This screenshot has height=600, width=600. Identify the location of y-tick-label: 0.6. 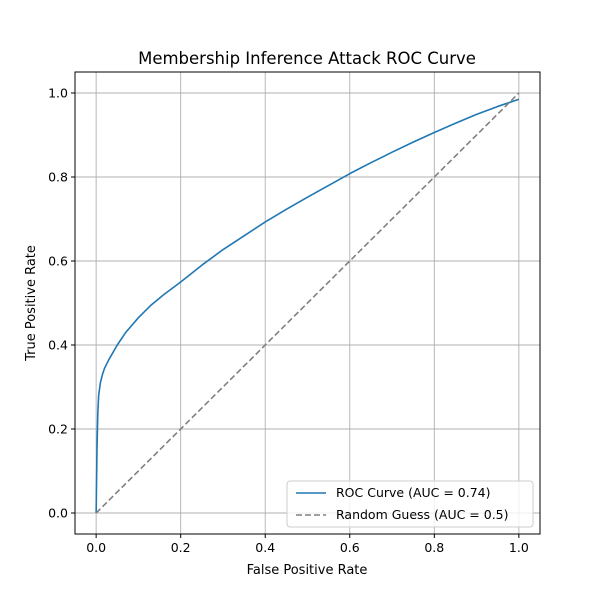
(58, 261).